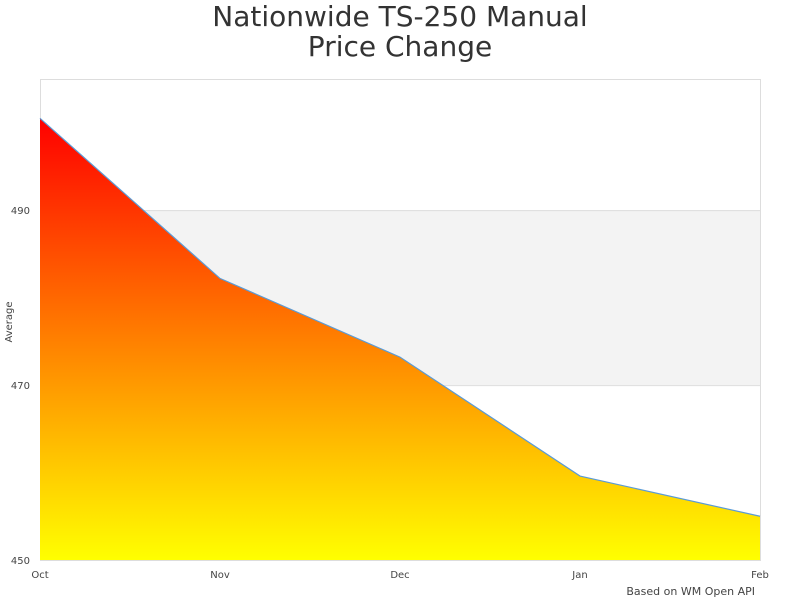 The image size is (800, 600). I want to click on credit-text: Based on WM Open API, so click(690, 591).